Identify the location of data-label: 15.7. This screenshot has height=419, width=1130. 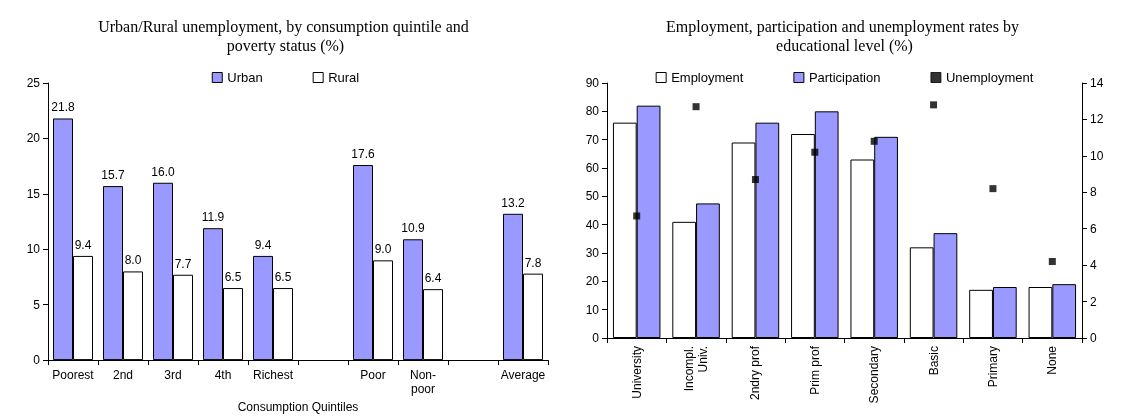
(113, 175).